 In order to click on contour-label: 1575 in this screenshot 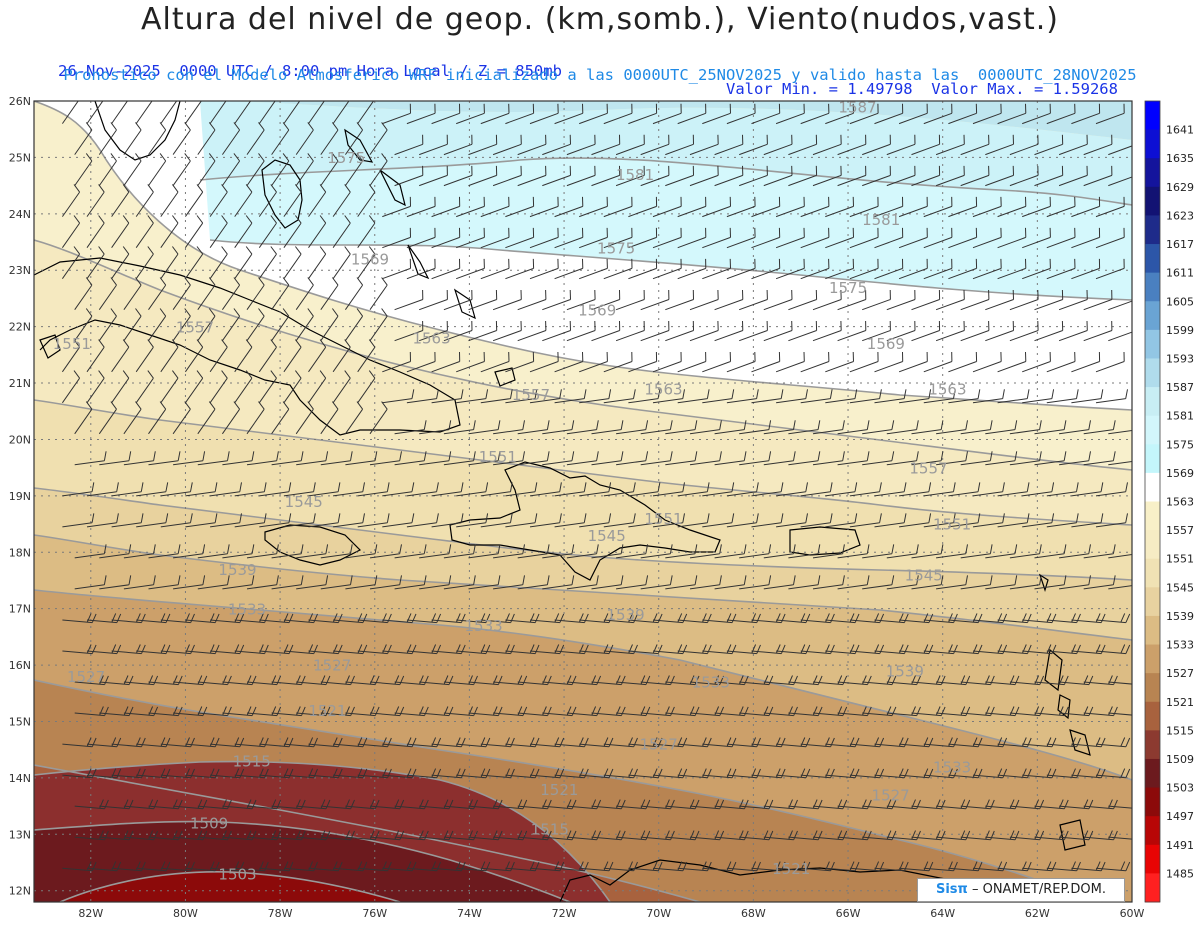, I will do `click(848, 288)`.